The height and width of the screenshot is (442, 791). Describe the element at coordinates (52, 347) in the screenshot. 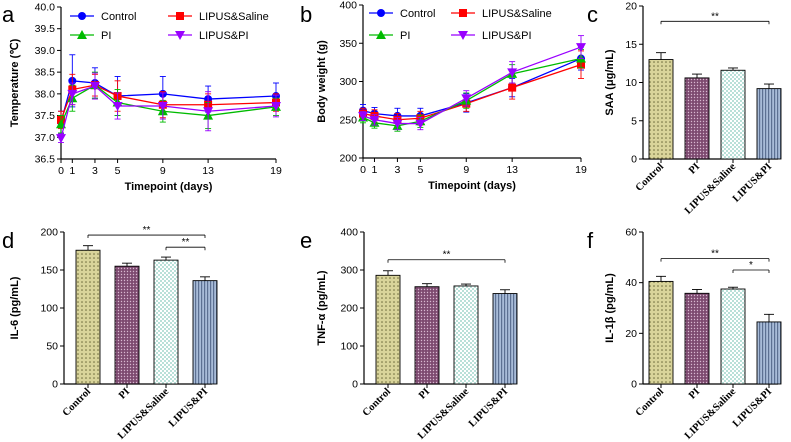

I see `y-tick-label: 50` at that location.